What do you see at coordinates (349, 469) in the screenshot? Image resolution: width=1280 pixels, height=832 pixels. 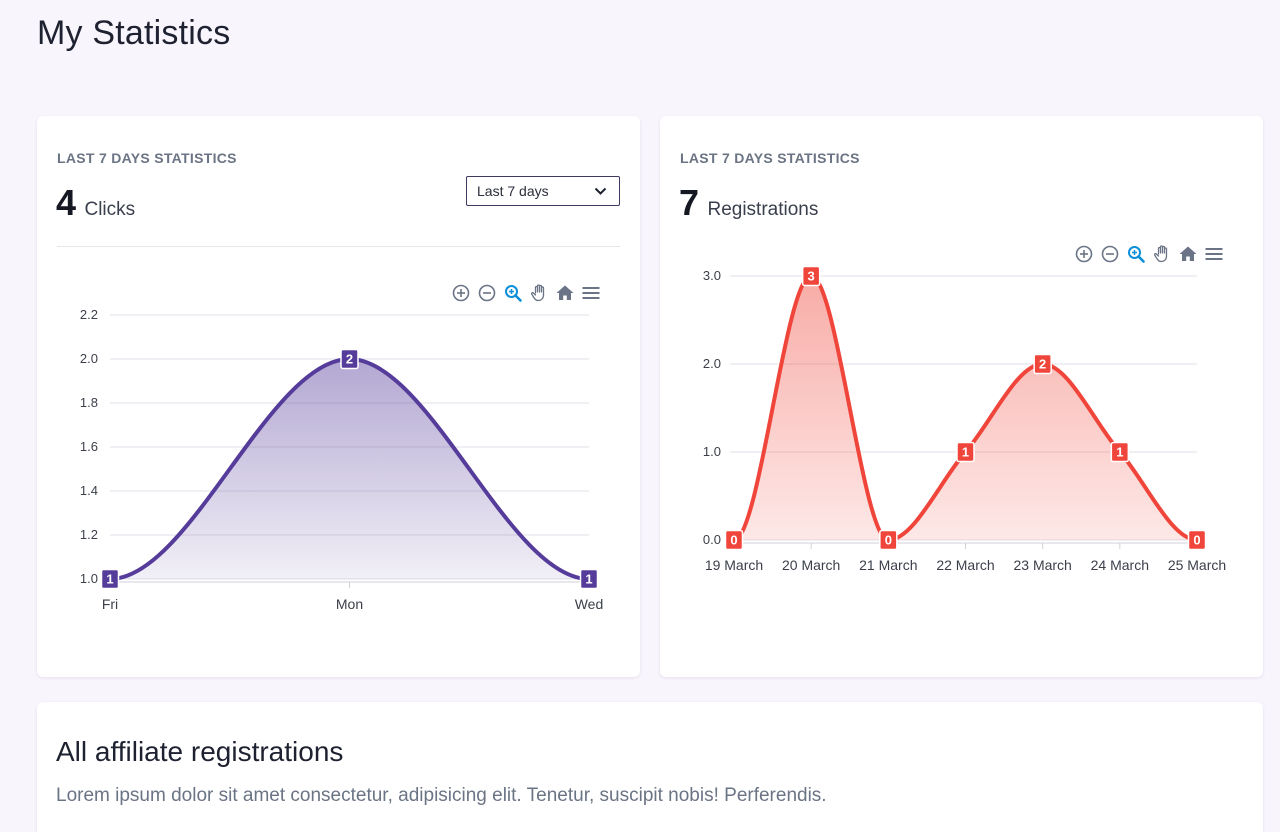 I see `clicks-area-fill` at bounding box center [349, 469].